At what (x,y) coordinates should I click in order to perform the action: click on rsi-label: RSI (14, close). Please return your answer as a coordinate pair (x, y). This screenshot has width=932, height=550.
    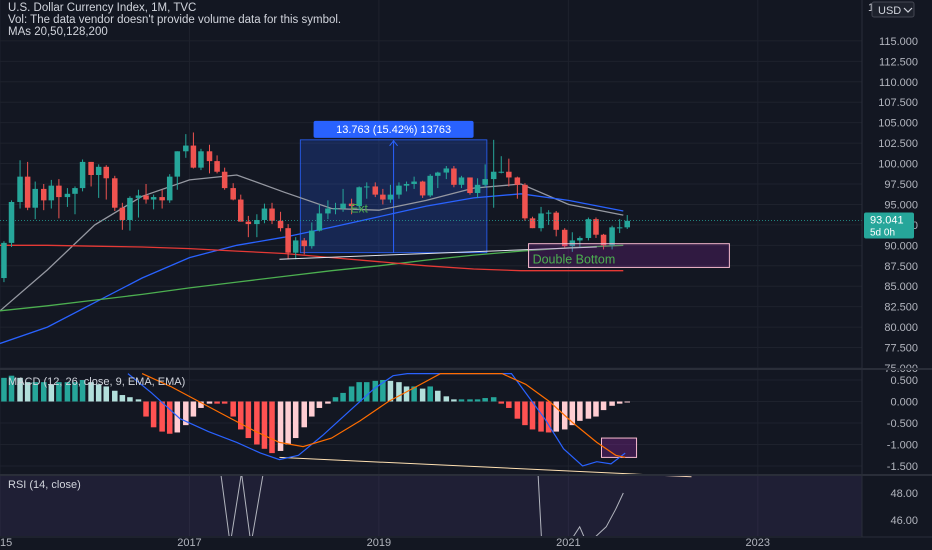
    Looking at the image, I should click on (44, 485).